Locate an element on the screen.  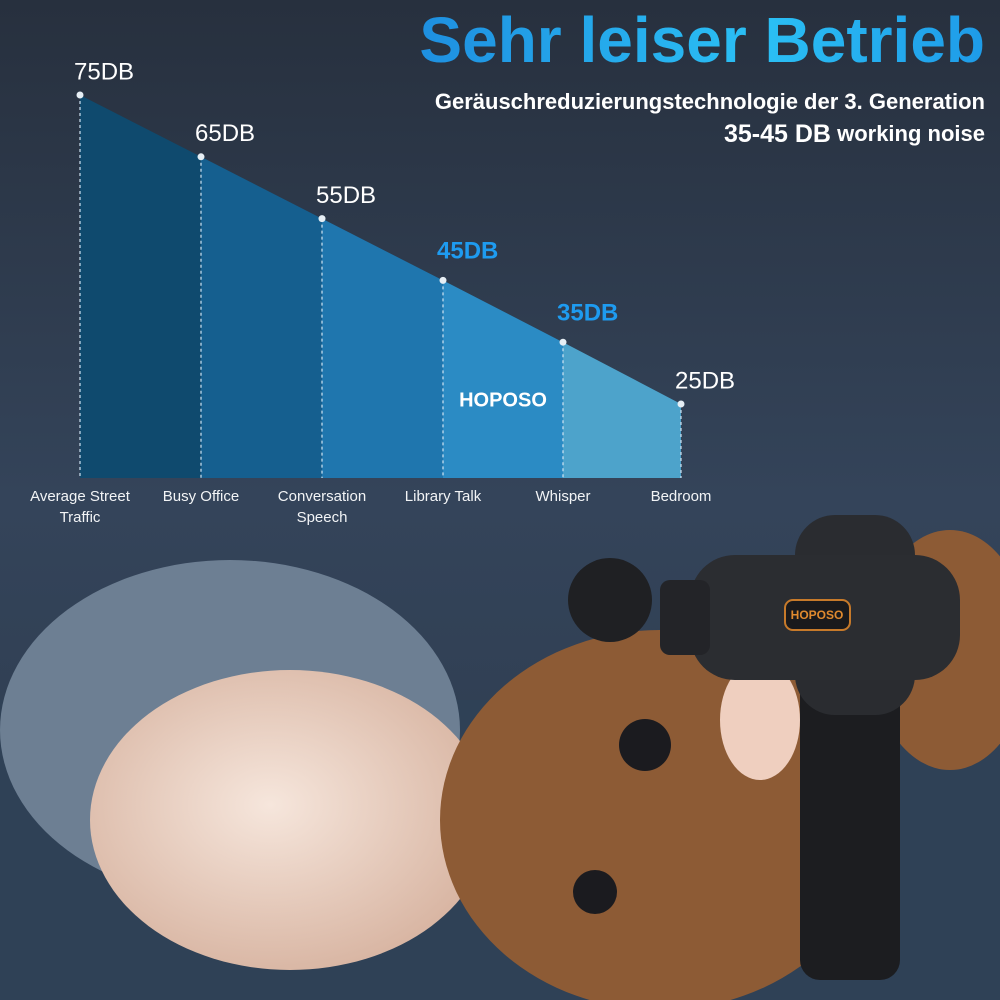
baby-hand is located at coordinates (760, 720).